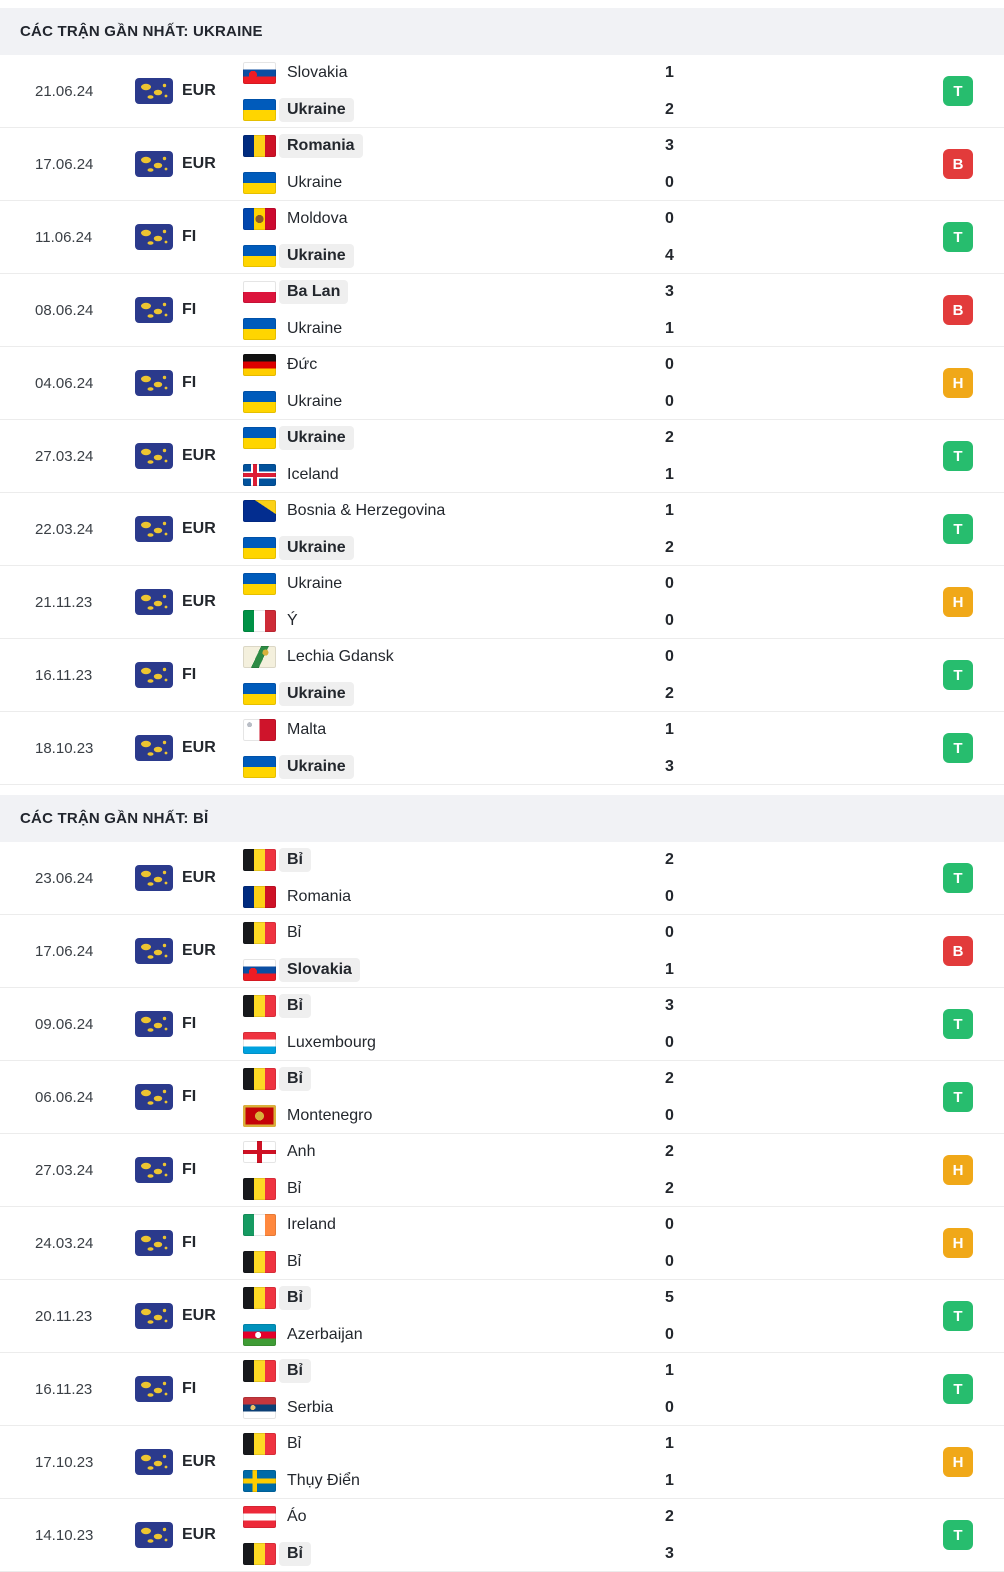 This screenshot has height=1572, width=1004. I want to click on result-column: H, so click(958, 1170).